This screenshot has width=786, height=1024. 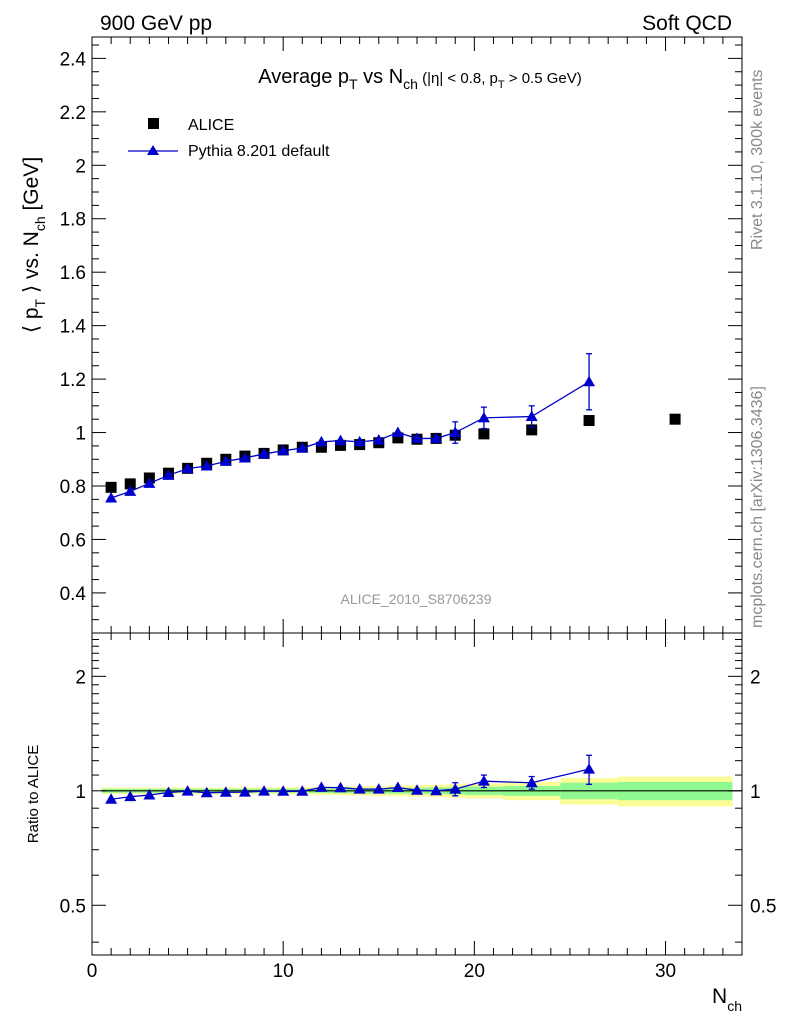 What do you see at coordinates (259, 151) in the screenshot?
I see `legend-pythia-label: Pythia 8.201 default` at bounding box center [259, 151].